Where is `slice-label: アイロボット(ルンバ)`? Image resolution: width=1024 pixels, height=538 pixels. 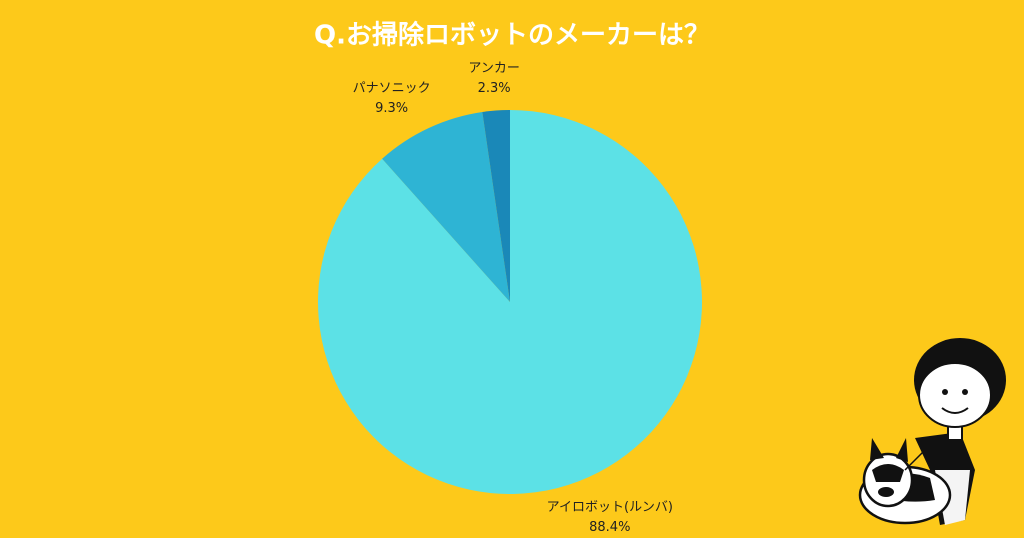 slice-label: アイロボット(ルンバ) is located at coordinates (610, 507).